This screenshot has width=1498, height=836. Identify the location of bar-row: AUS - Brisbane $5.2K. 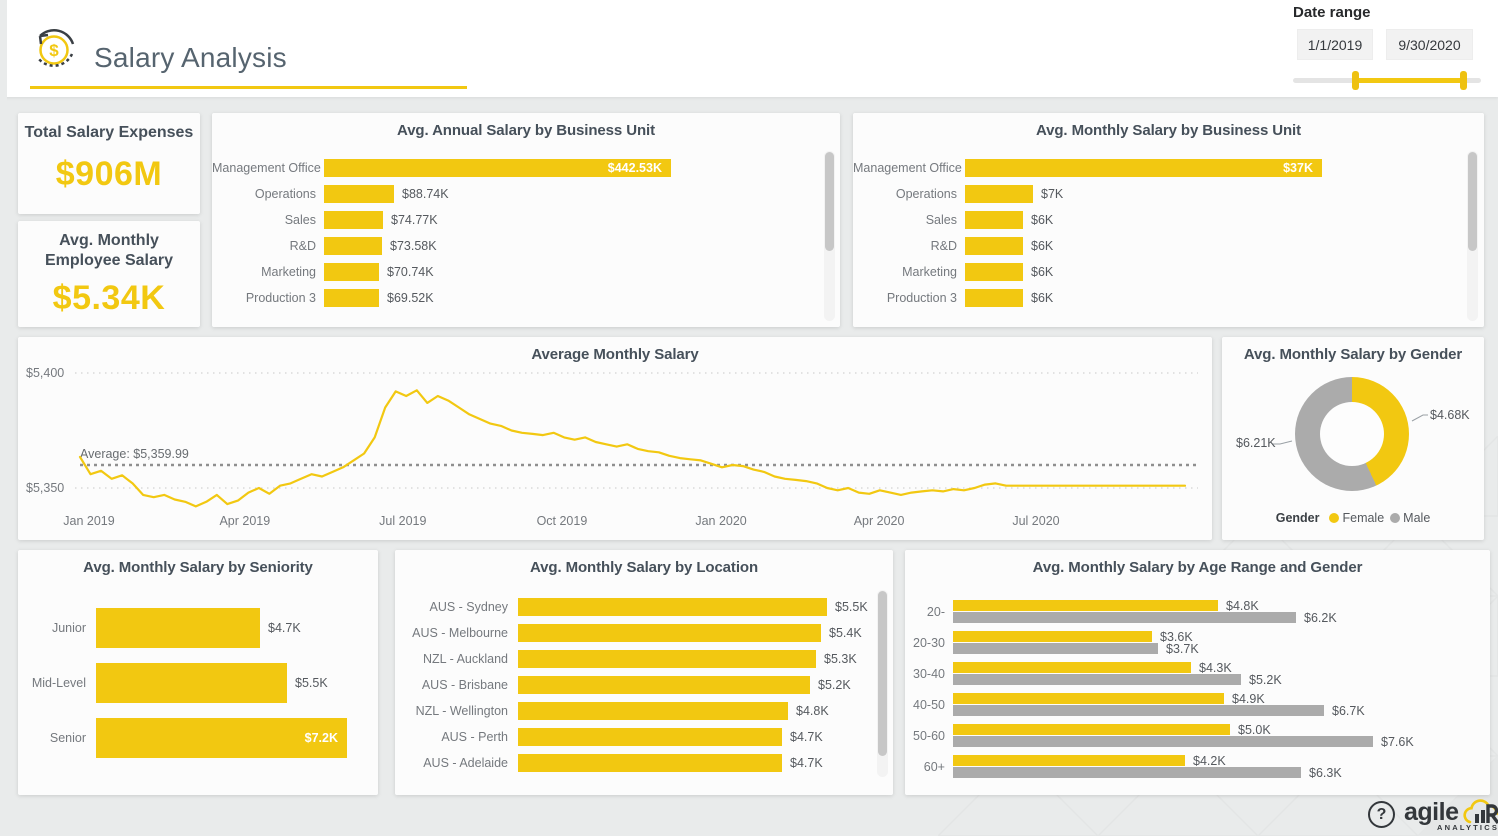
(644, 685).